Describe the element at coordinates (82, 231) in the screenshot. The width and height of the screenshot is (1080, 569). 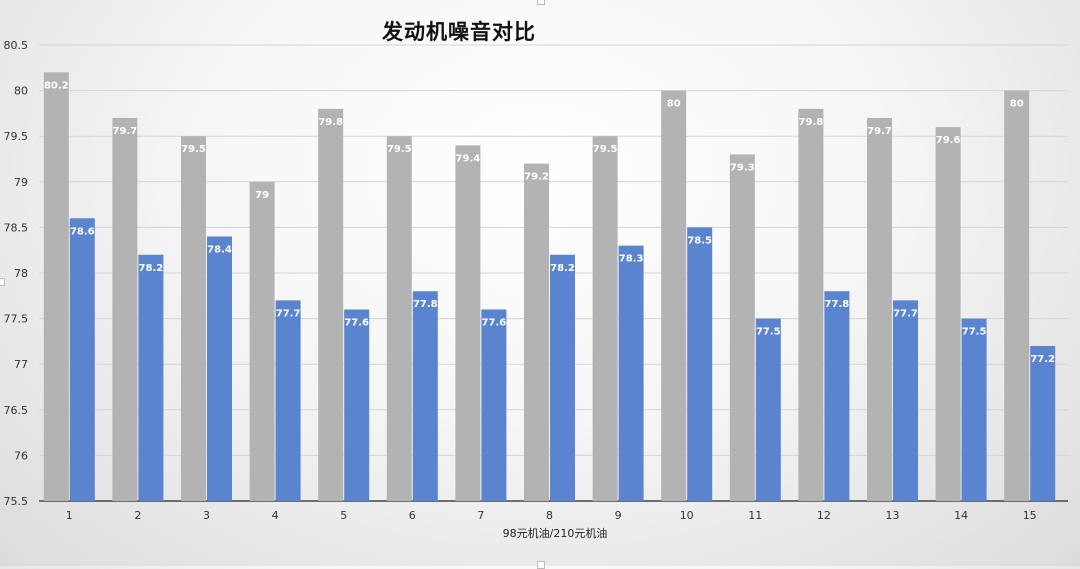
I see `data-label: 78.6` at that location.